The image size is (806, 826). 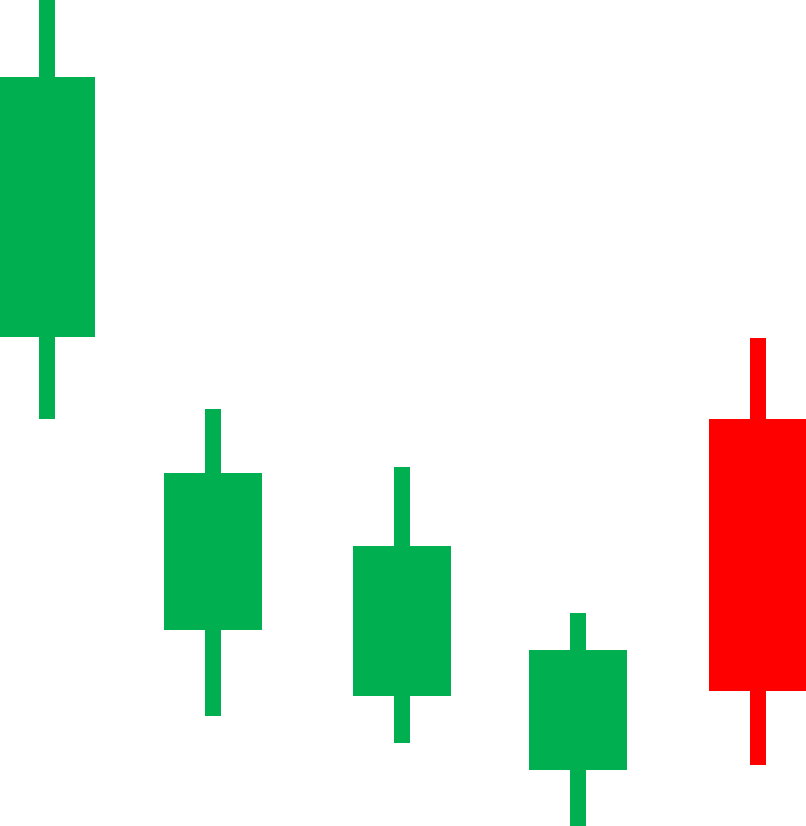 I want to click on candle-1-body, so click(x=47, y=207).